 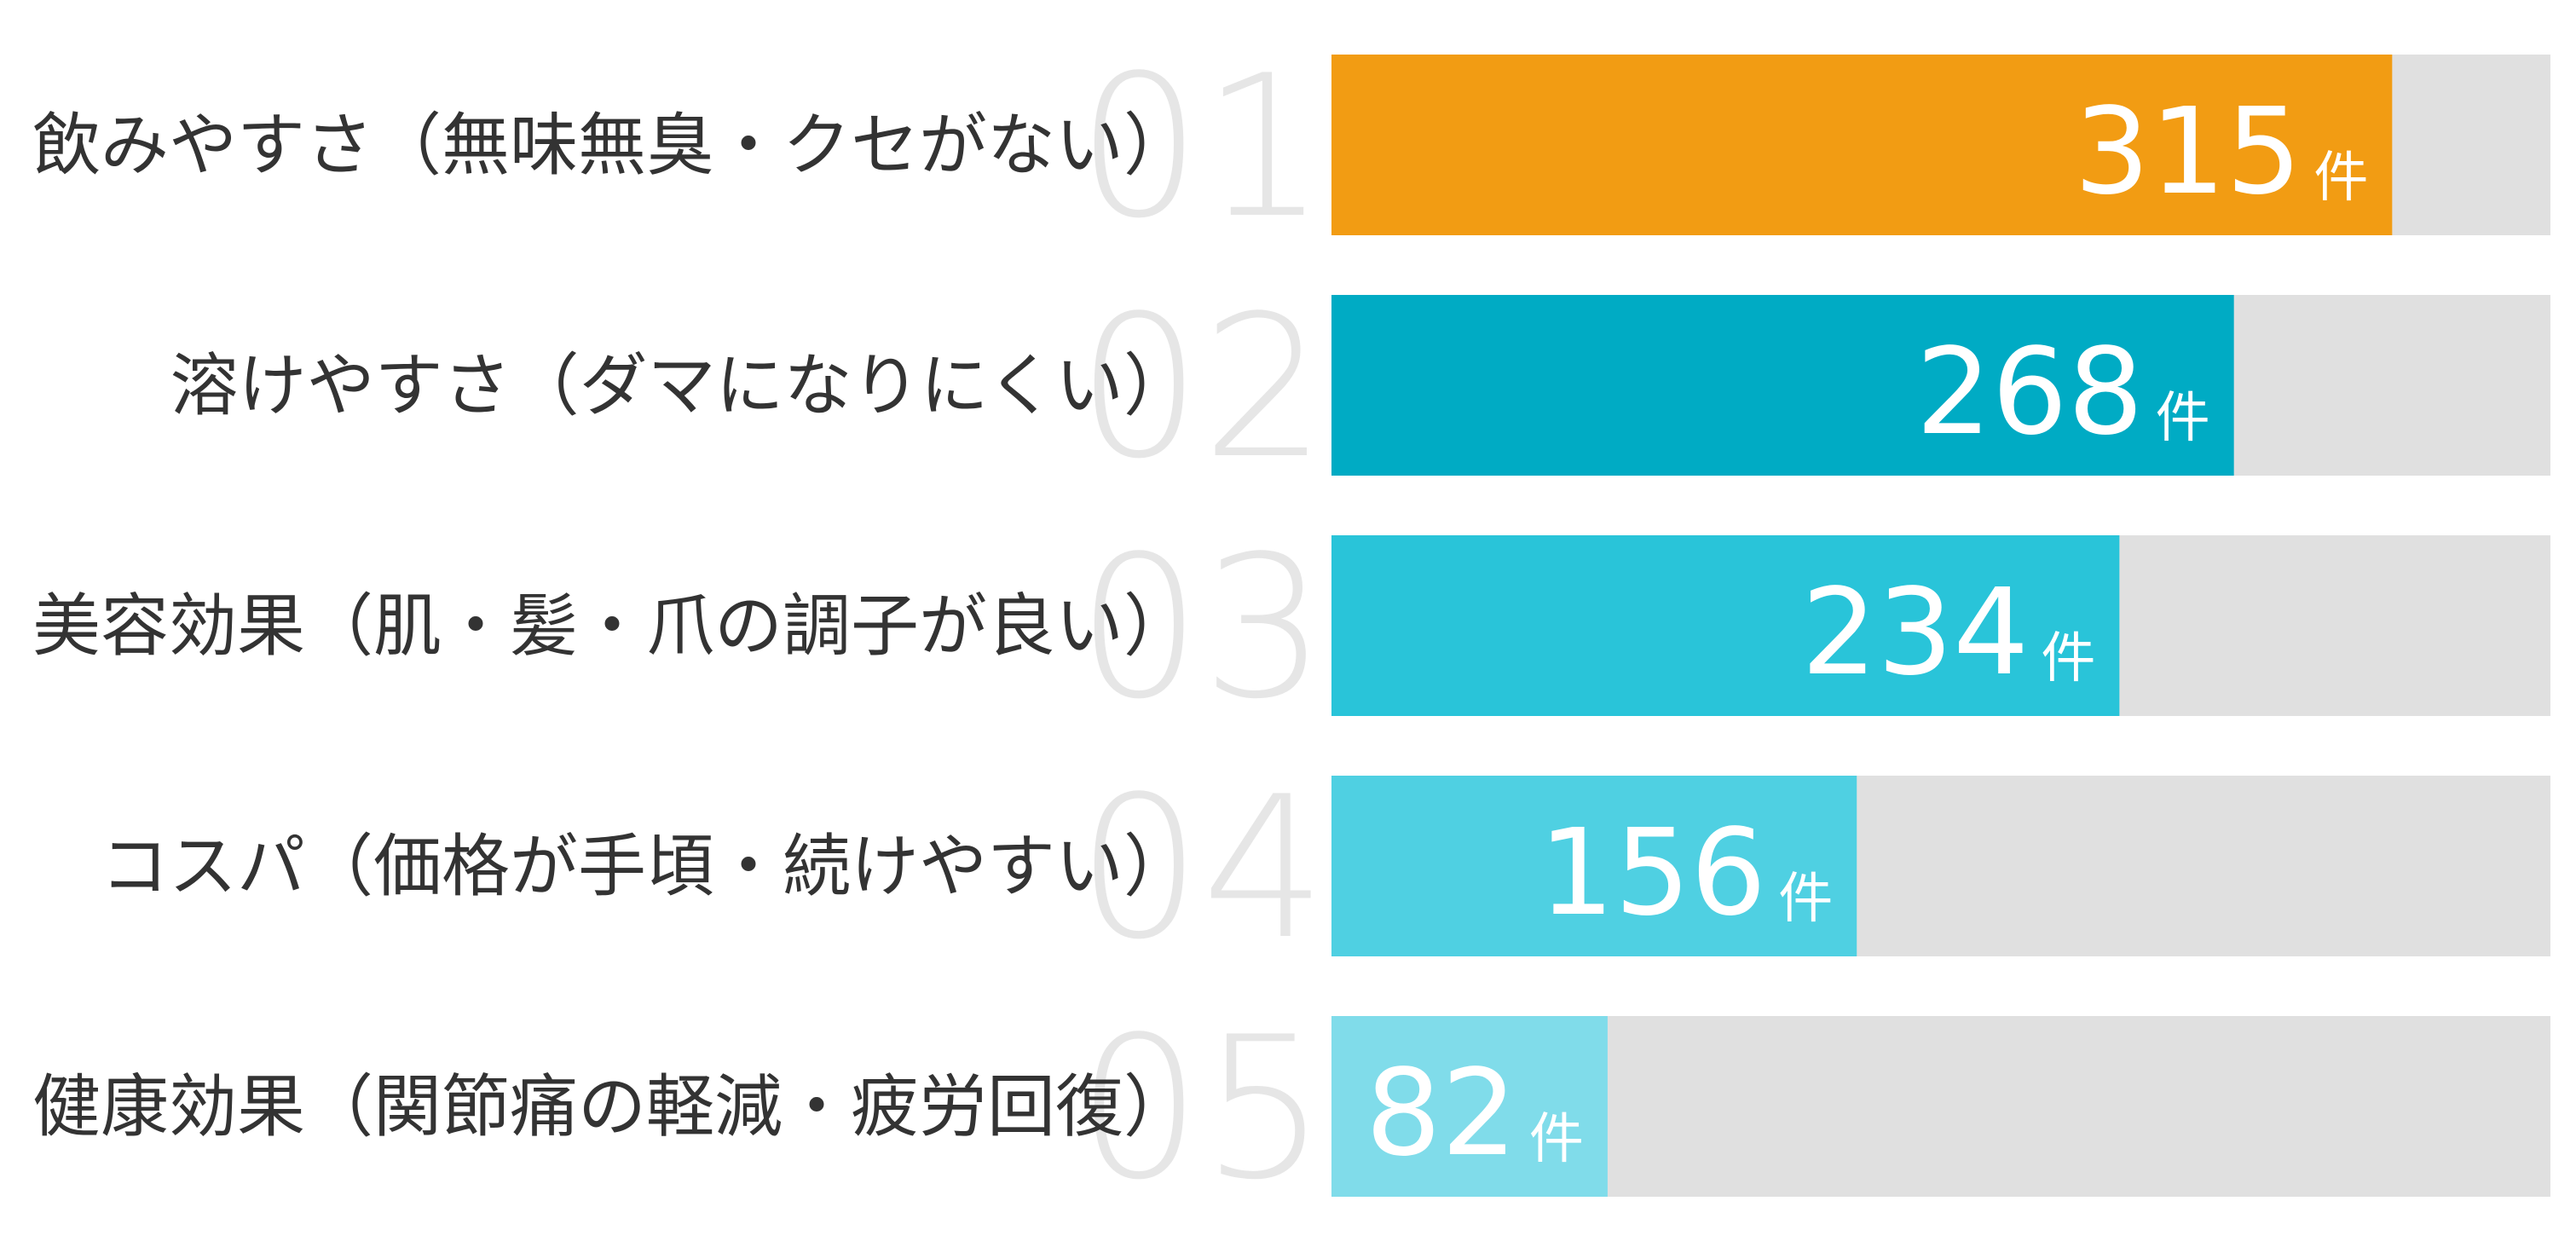 What do you see at coordinates (2068, 658) in the screenshot?
I see `value-unit-3: 件` at bounding box center [2068, 658].